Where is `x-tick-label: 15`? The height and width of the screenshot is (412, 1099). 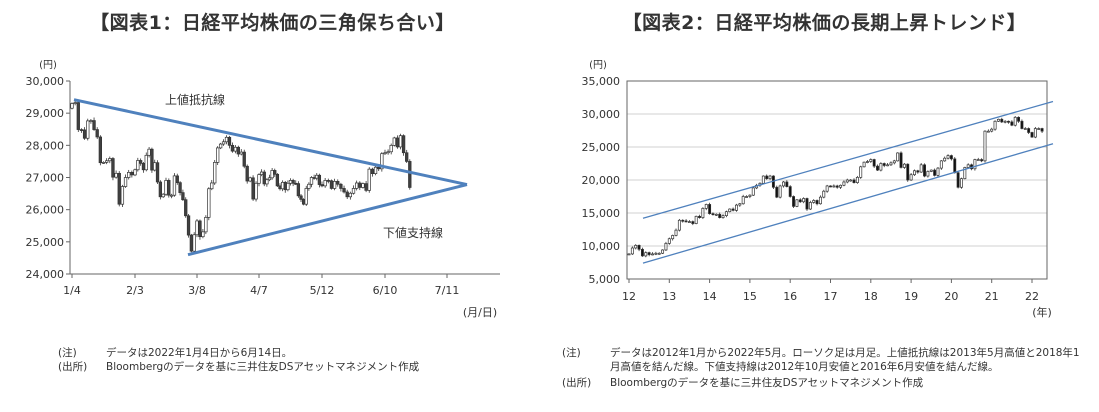 x-tick-label: 15 is located at coordinates (750, 296).